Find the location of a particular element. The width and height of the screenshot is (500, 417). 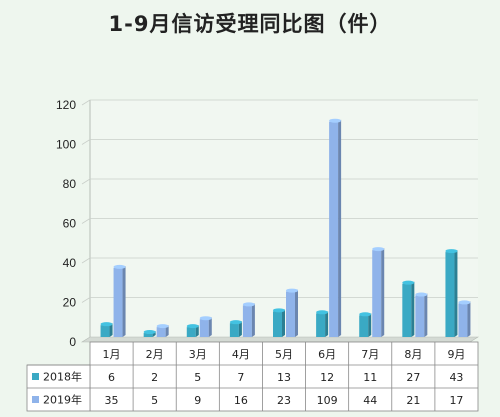

y-tick-label: 40 is located at coordinates (70, 263).